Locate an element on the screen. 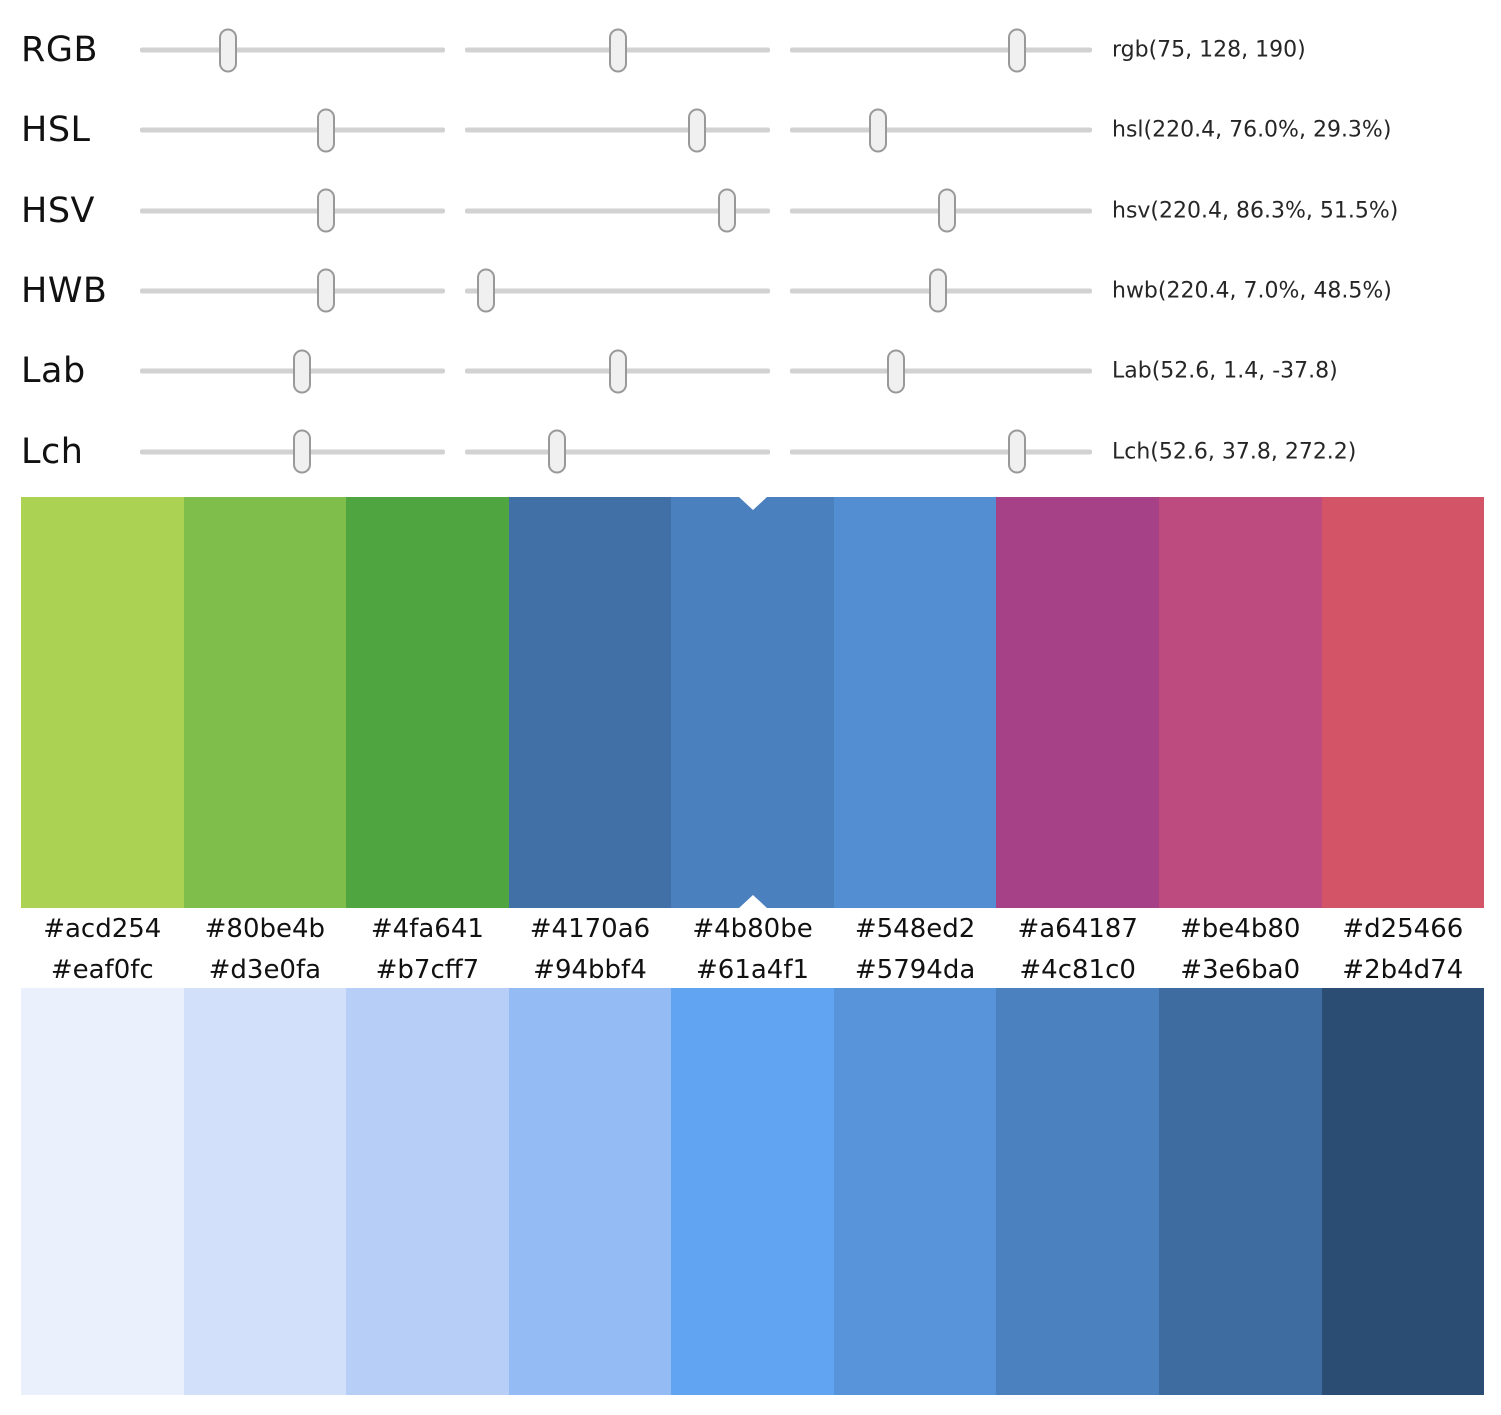 The image size is (1501, 1415). hex-code-label: #4b80be is located at coordinates (752, 929).